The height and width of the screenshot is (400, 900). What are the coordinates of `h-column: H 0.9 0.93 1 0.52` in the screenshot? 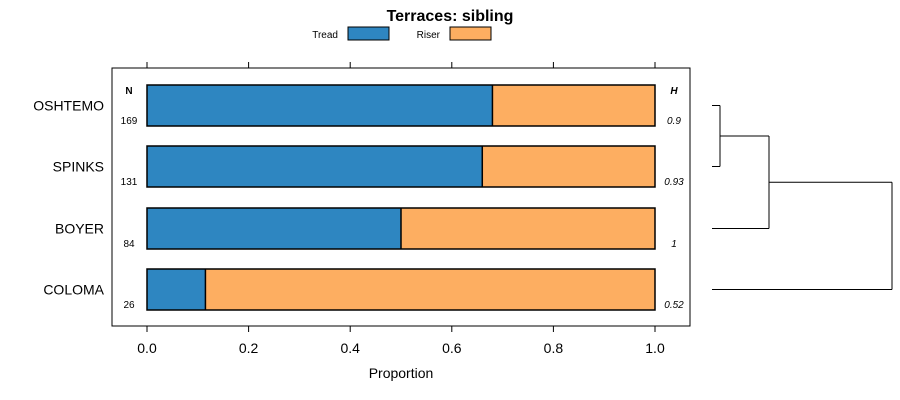 It's located at (674, 198).